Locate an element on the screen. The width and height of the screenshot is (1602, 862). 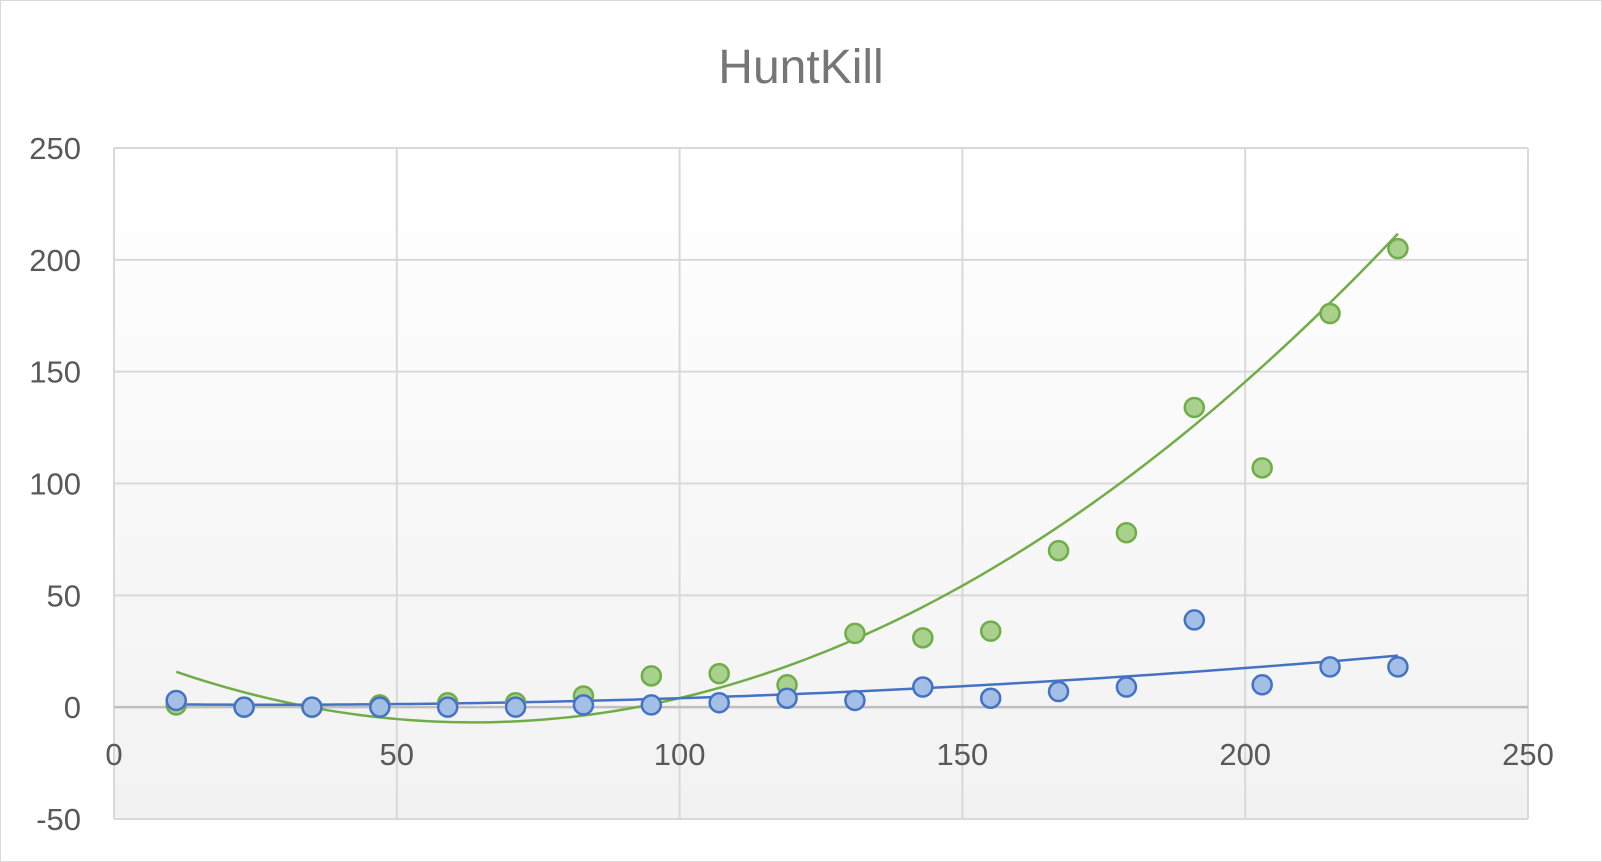
y-tick-label: 0 is located at coordinates (72, 707).